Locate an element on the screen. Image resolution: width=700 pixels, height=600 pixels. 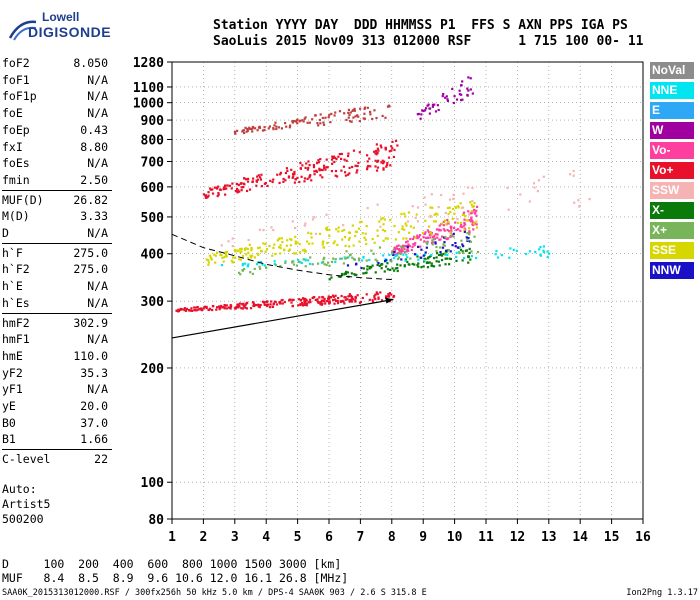
param-name: B0 is located at coordinates (9, 422).